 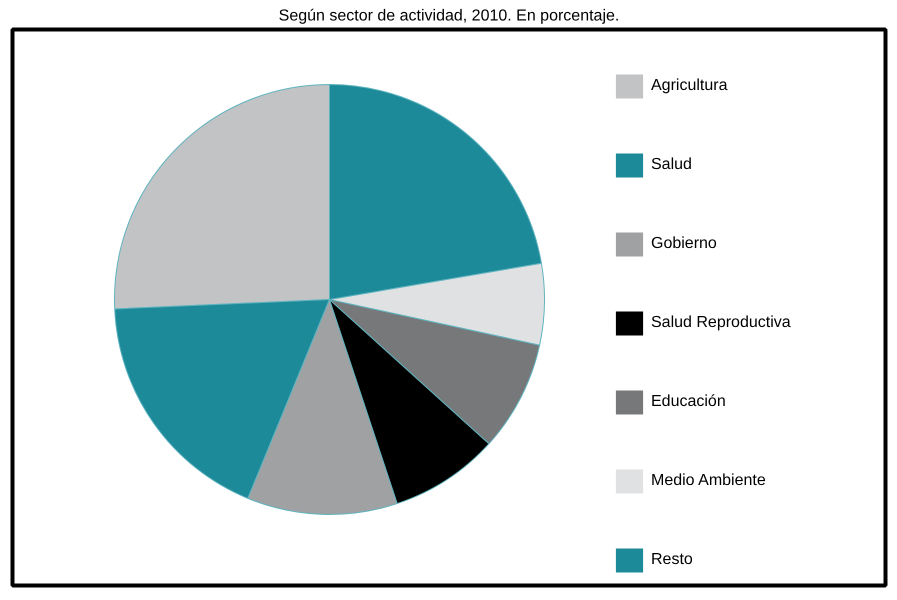 What do you see at coordinates (449, 16) in the screenshot?
I see `chart-title: Según sector de actividad, 2010. En porcentaje.` at bounding box center [449, 16].